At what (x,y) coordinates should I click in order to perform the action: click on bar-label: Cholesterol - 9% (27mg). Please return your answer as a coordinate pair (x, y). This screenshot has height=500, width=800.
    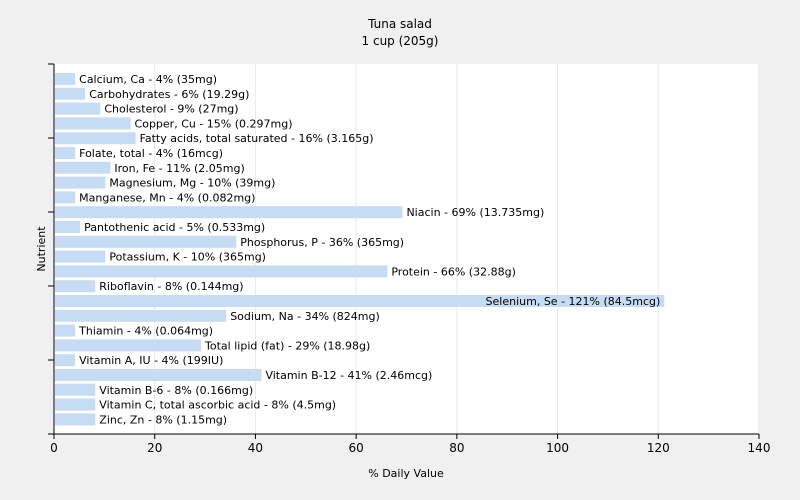
    Looking at the image, I should click on (171, 109).